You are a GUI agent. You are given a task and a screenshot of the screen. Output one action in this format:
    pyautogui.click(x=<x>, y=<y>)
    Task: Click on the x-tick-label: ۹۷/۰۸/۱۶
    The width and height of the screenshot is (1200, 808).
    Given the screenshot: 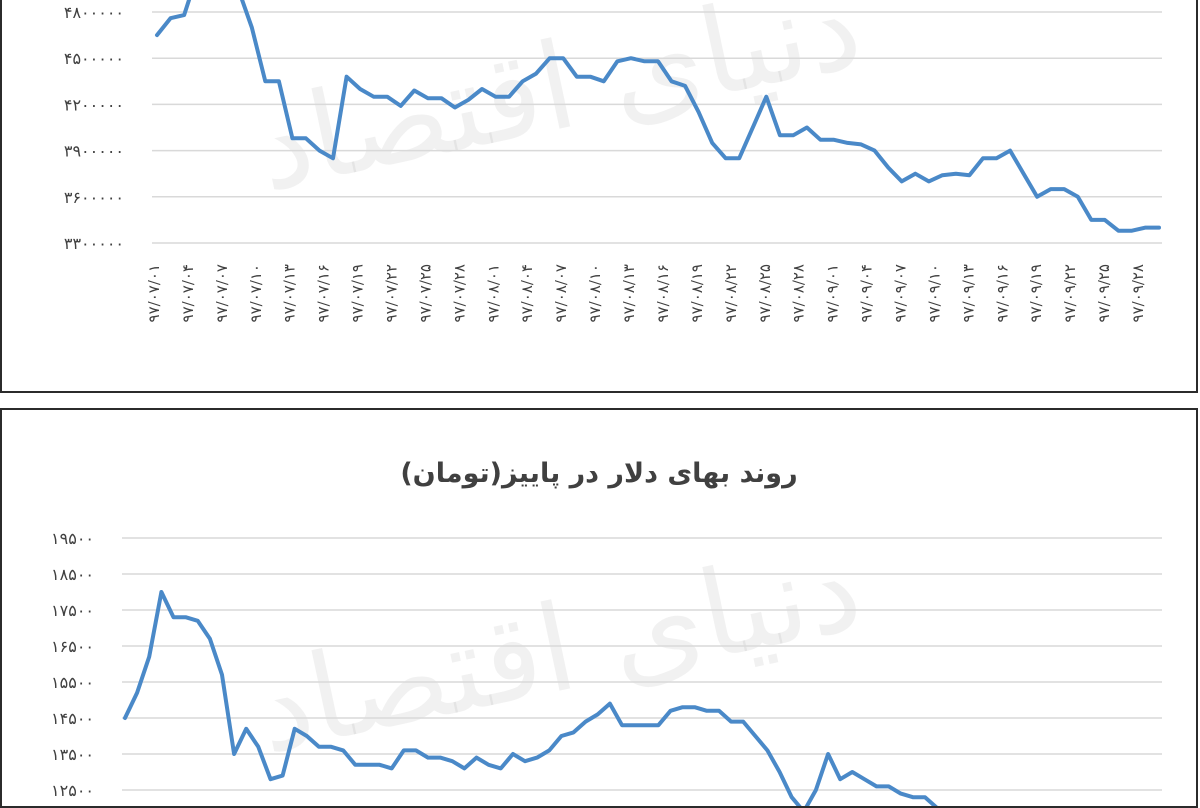 What is the action you would take?
    pyautogui.click(x=663, y=293)
    